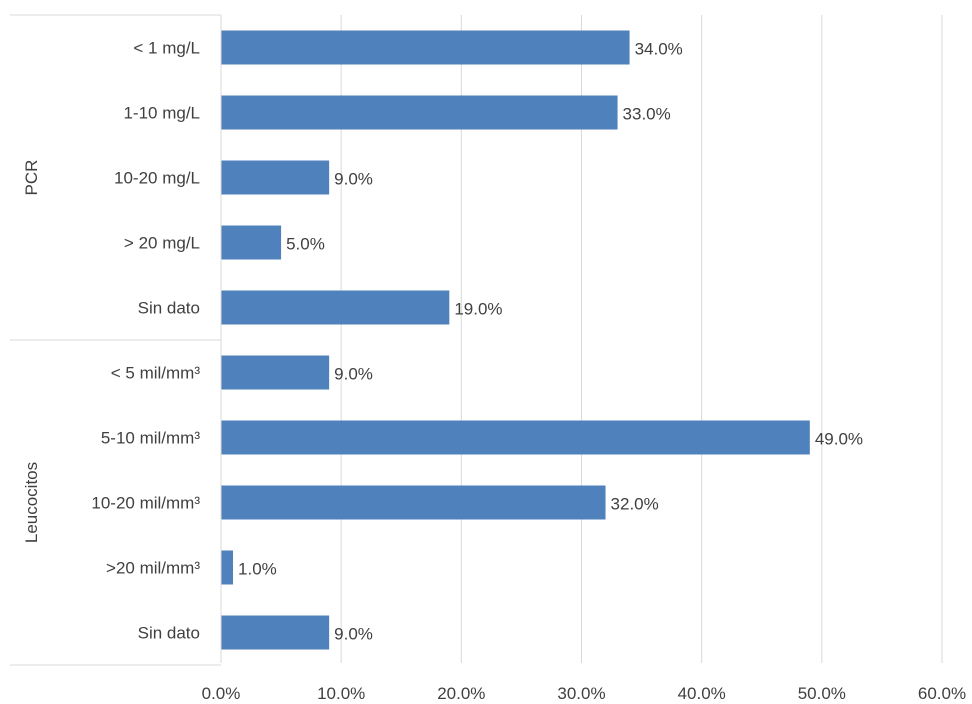 The height and width of the screenshot is (704, 972). Describe the element at coordinates (221, 693) in the screenshot. I see `x-tick-label: 0.0%` at that location.